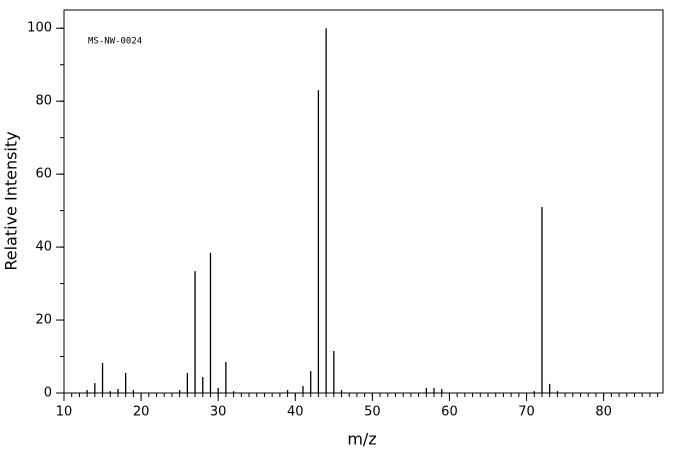 The width and height of the screenshot is (676, 455). Describe the element at coordinates (48, 393) in the screenshot. I see `y-tick-label: 0` at that location.